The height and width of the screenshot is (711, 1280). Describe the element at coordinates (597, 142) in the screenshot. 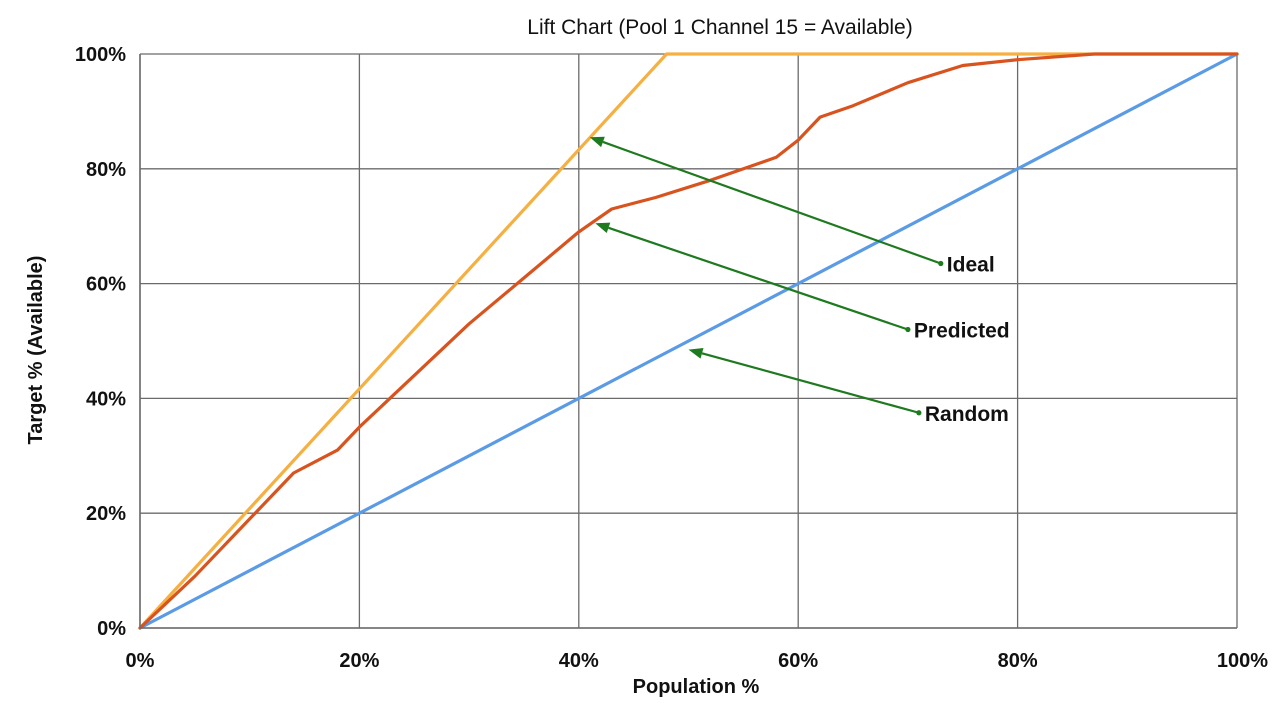

I see `arrowhead-ideal` at that location.